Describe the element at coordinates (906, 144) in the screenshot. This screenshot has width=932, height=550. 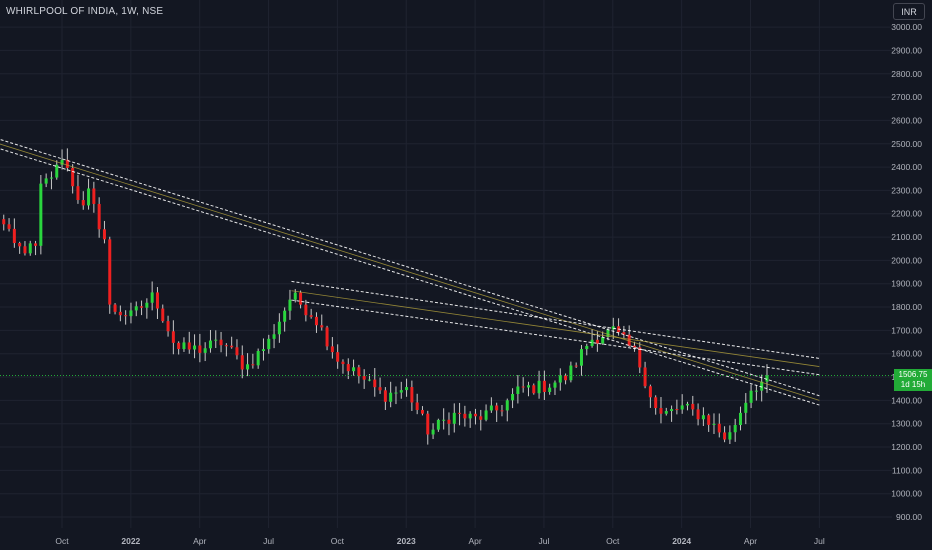
I see `y-tick-label: 2500.00` at that location.